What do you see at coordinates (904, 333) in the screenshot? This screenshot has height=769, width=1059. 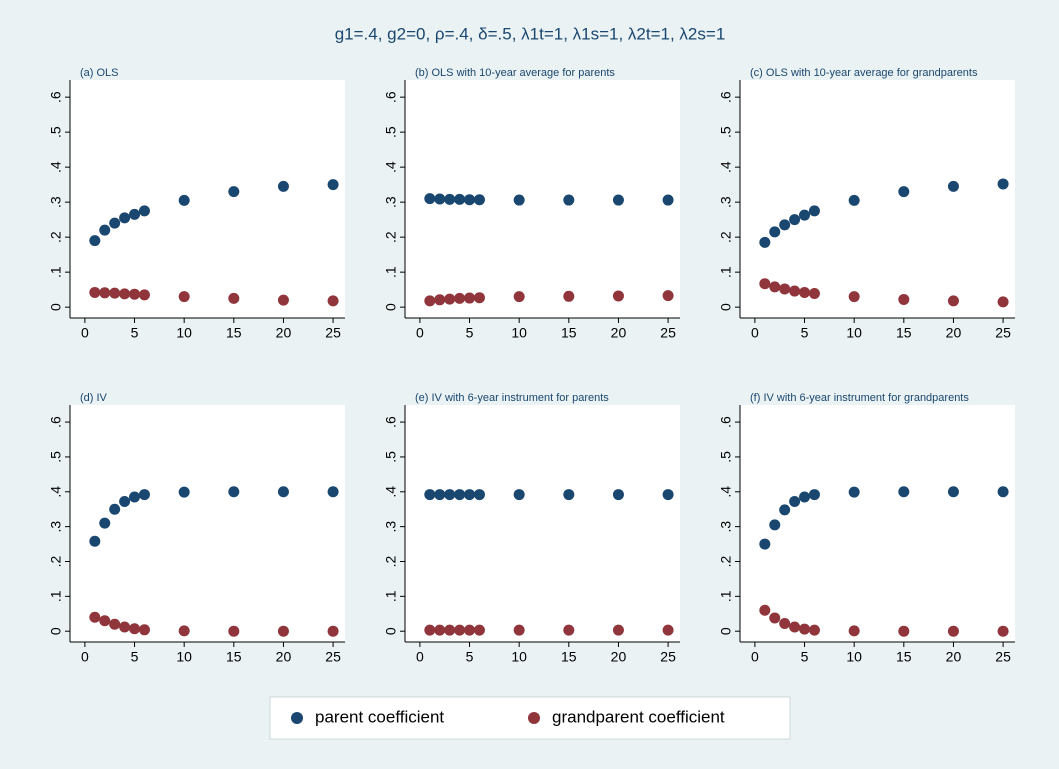 I see `x-tick-label: 15` at bounding box center [904, 333].